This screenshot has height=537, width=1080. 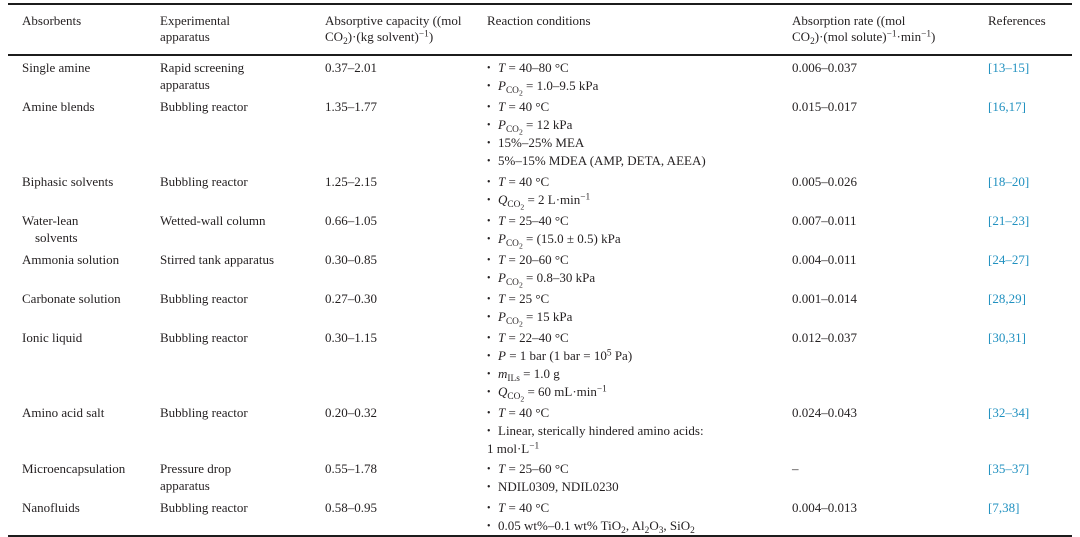 What do you see at coordinates (1007, 298) in the screenshot?
I see `reference-link: [28,29]` at bounding box center [1007, 298].